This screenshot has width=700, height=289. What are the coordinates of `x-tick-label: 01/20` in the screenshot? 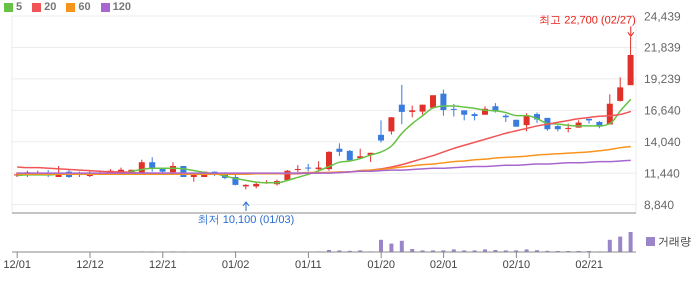 It's located at (381, 264).